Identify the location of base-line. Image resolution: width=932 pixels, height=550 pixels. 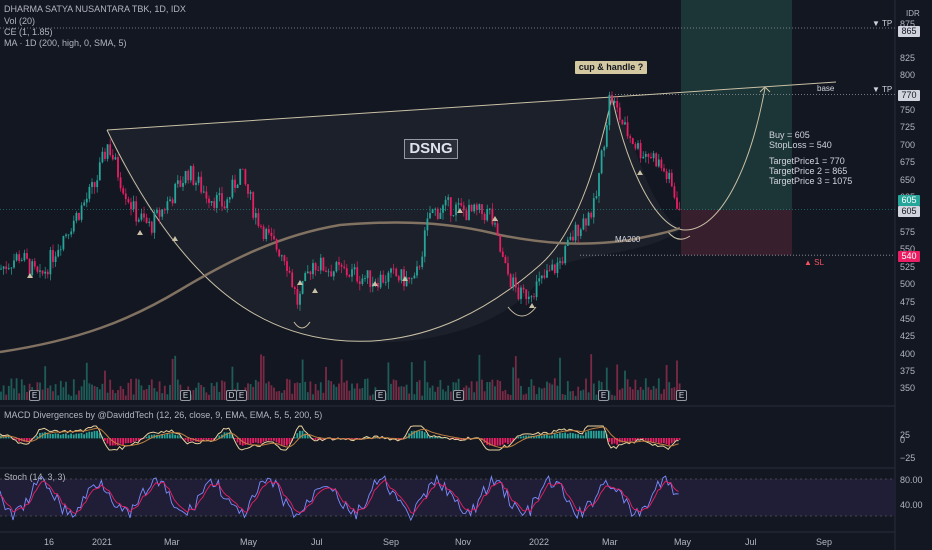
(724, 89).